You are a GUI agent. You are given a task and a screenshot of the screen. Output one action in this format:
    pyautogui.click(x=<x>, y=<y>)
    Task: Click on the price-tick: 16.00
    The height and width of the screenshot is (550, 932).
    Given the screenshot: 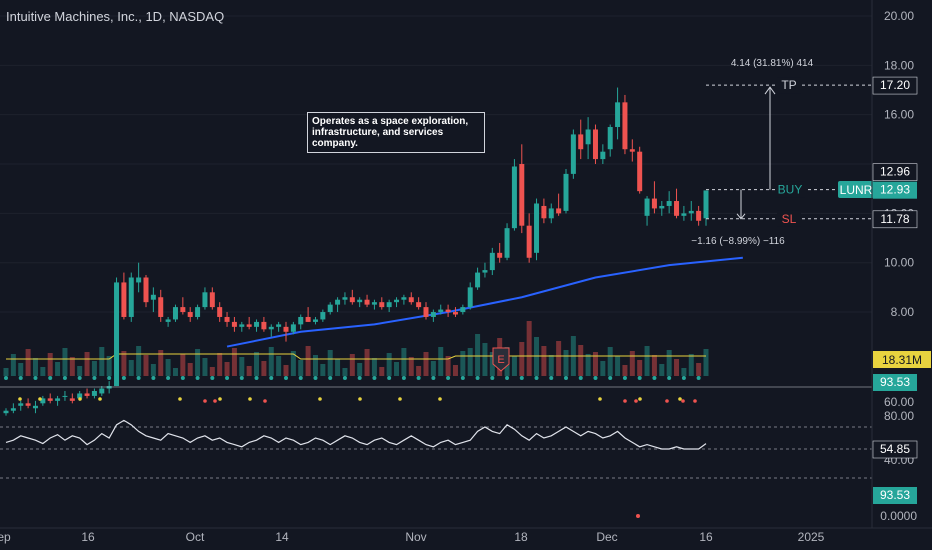 What is the action you would take?
    pyautogui.click(x=899, y=115)
    